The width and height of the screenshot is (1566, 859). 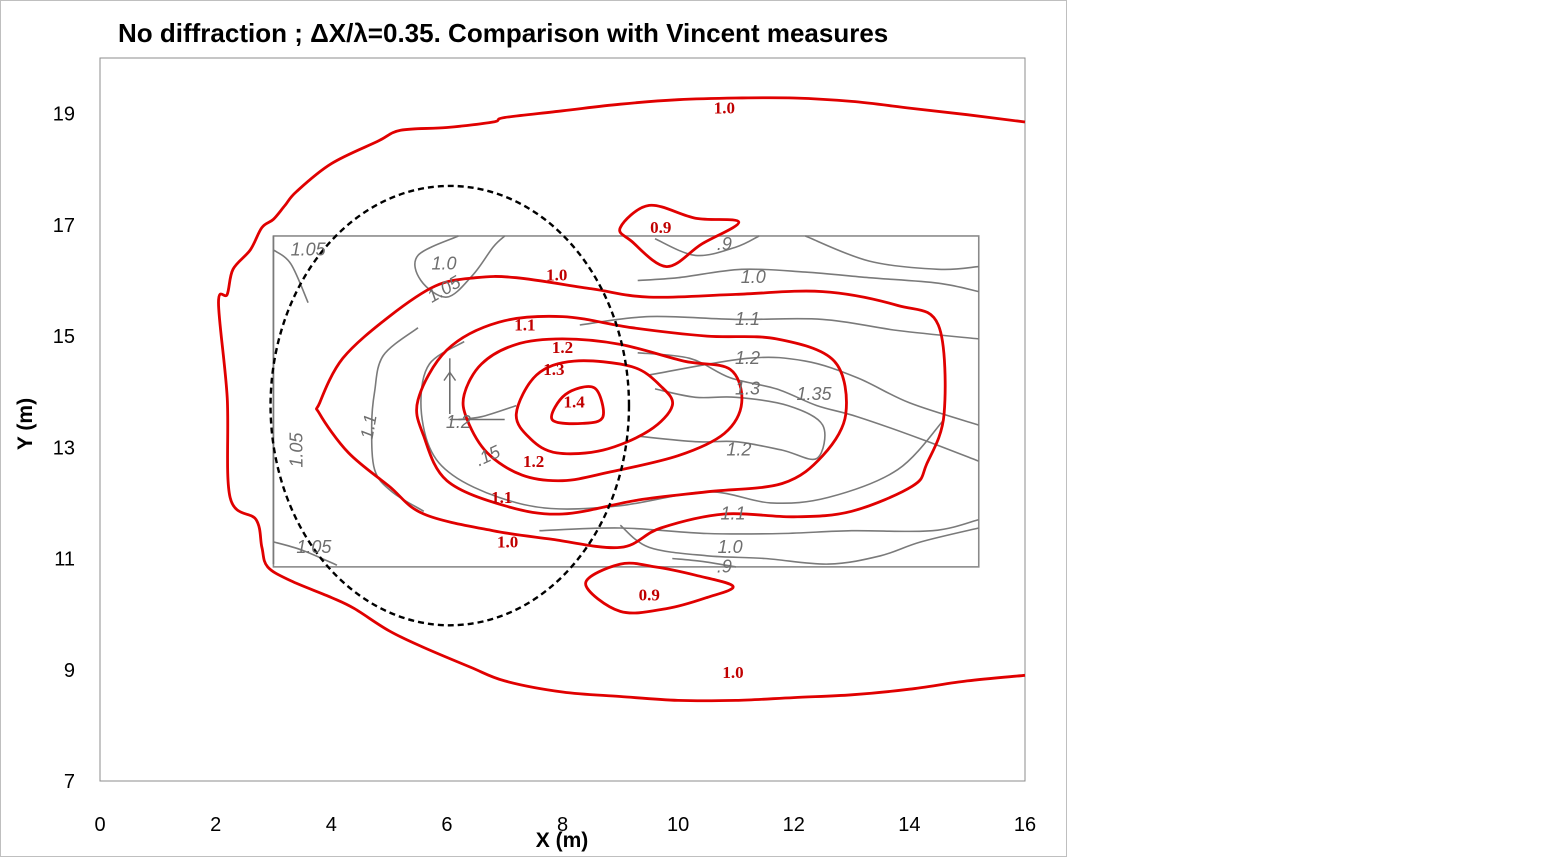 What do you see at coordinates (814, 394) in the screenshot?
I see `measured-label: 1.35` at bounding box center [814, 394].